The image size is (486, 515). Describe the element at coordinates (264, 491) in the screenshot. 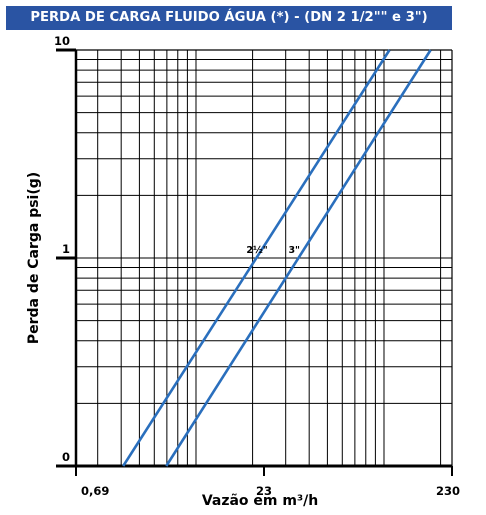

I see `x-tick-label: 23` at that location.